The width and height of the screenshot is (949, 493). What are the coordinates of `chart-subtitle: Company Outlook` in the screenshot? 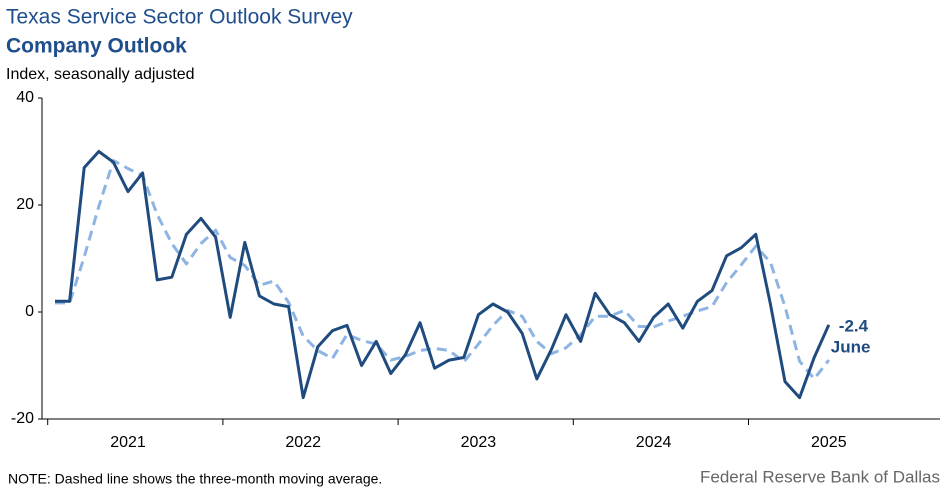 It's located at (96, 46).